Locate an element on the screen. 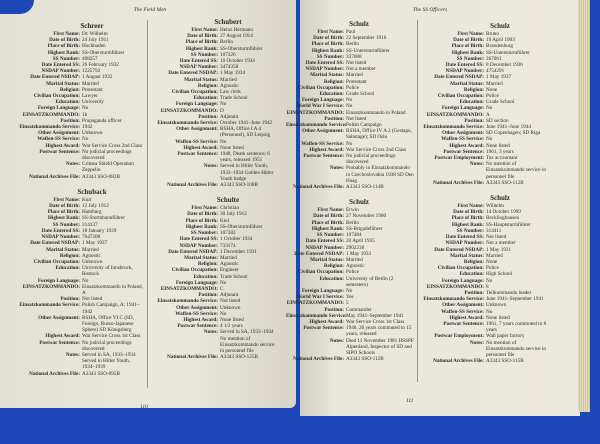  field-value: A is located at coordinates (488, 114).